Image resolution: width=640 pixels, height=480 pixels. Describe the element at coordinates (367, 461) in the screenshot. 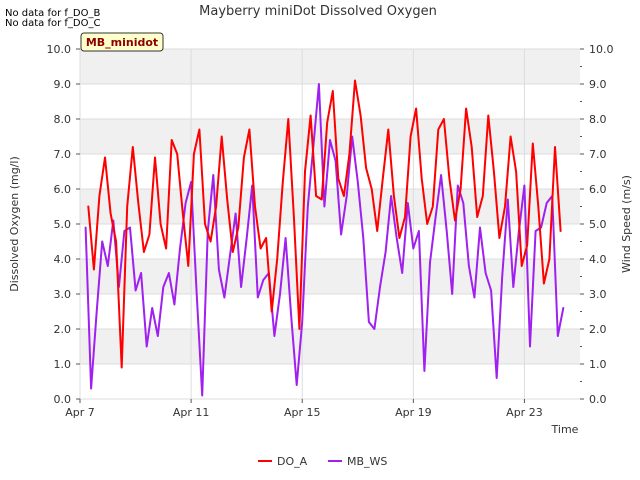

I see `legend-label-mb-ws: MB_WS` at that location.